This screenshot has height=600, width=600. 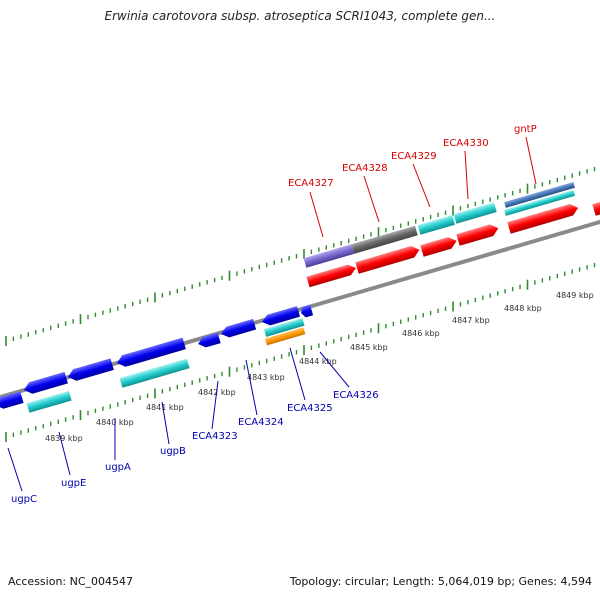 I want to click on reverse-gene-label: ugpE, so click(x=73, y=483).